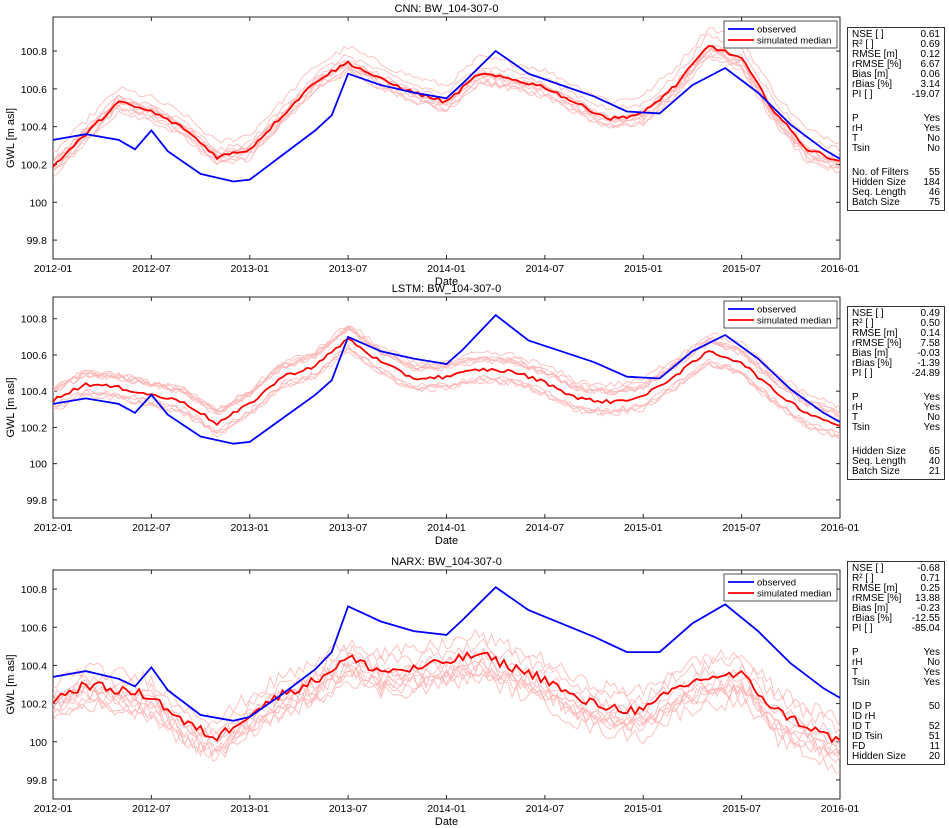 Image resolution: width=949 pixels, height=828 pixels. What do you see at coordinates (925, 94) in the screenshot?
I see `metric-value: -19.07` at bounding box center [925, 94].